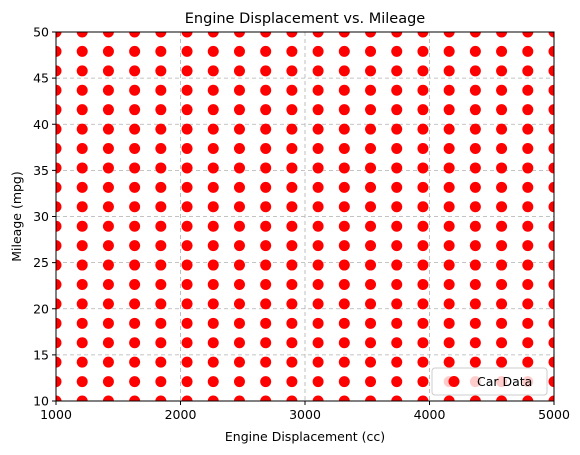  What do you see at coordinates (305, 436) in the screenshot?
I see `x-axis-label: Engine Displacement (cc)` at bounding box center [305, 436].